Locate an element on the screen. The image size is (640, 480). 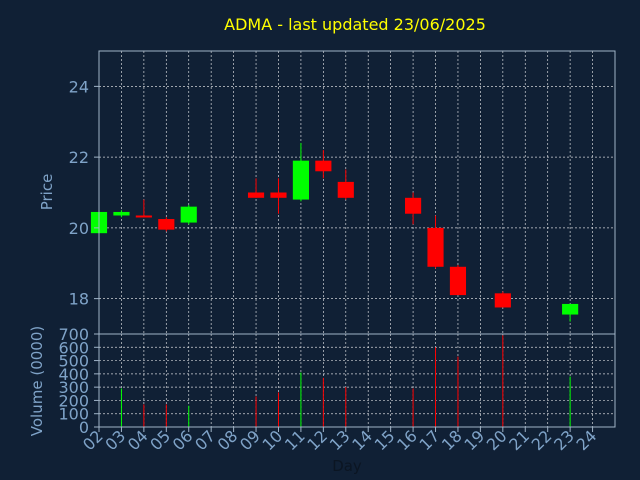
price-tick-label: 24 is located at coordinates (79, 86).